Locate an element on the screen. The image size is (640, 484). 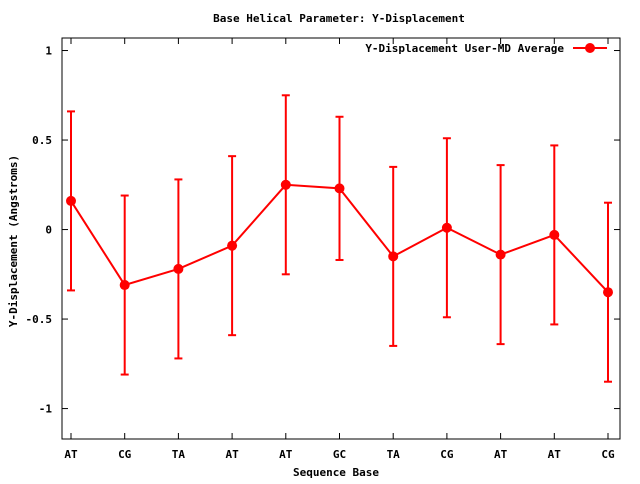
x-tick-label: GC is located at coordinates (339, 454).